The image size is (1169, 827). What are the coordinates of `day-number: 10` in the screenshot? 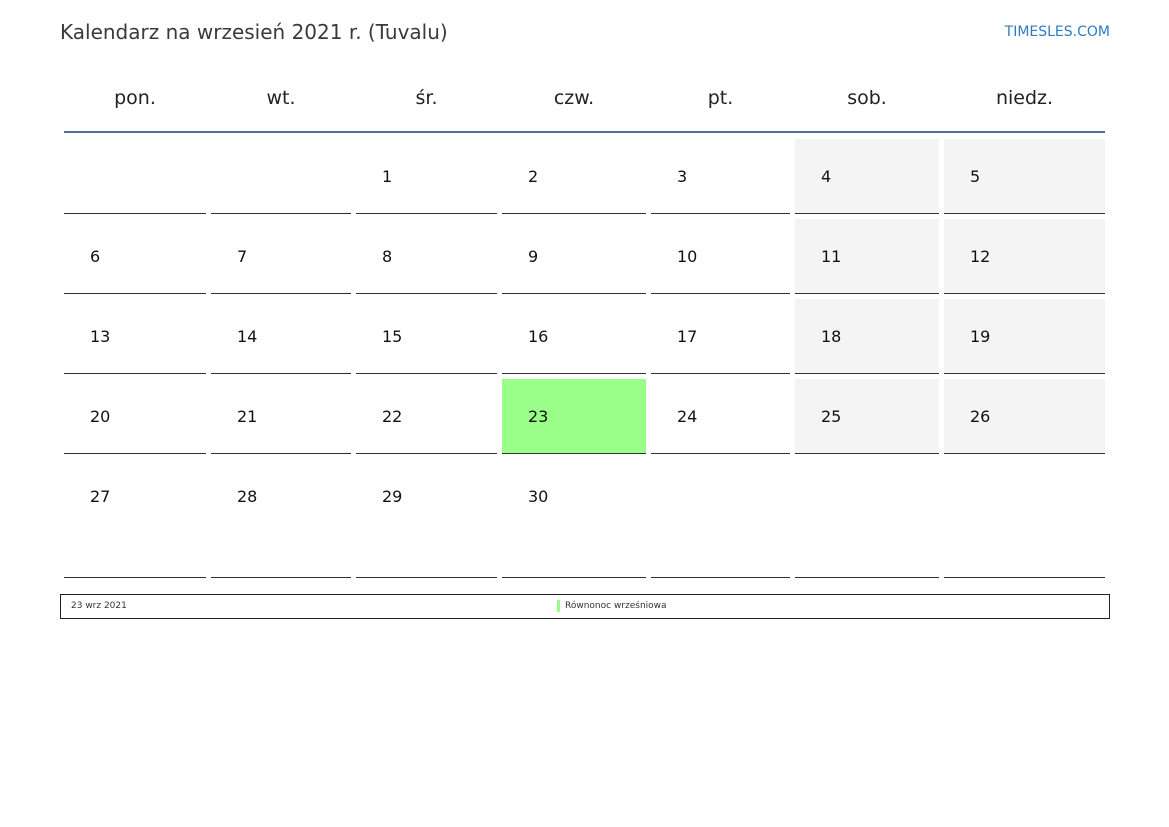 It's located at (687, 256).